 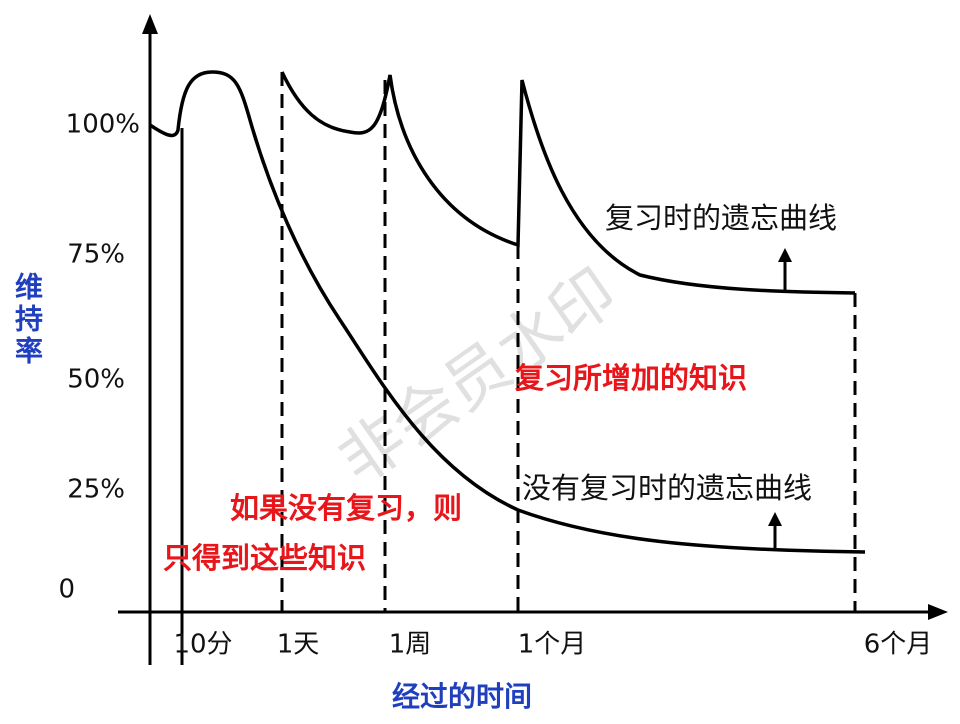 I want to click on x-tick-label: 1周, so click(x=410, y=645).